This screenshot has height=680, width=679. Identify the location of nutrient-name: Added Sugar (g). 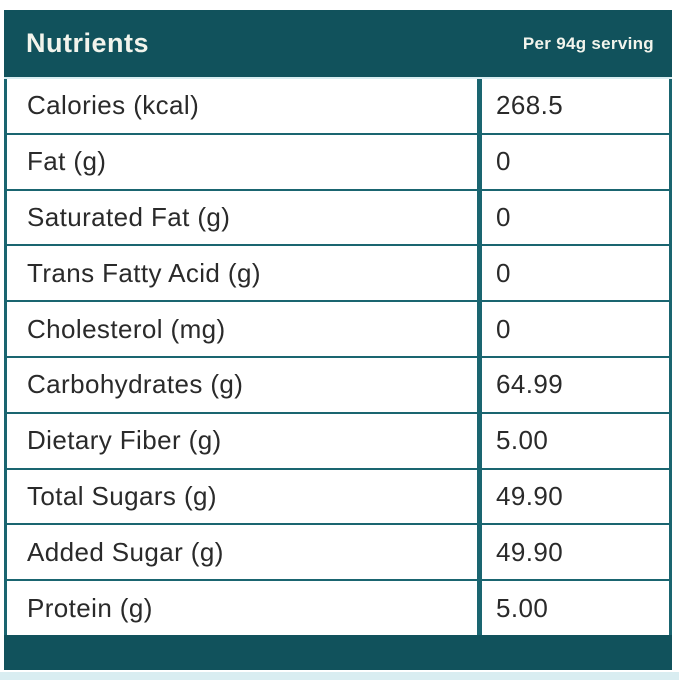
(244, 552).